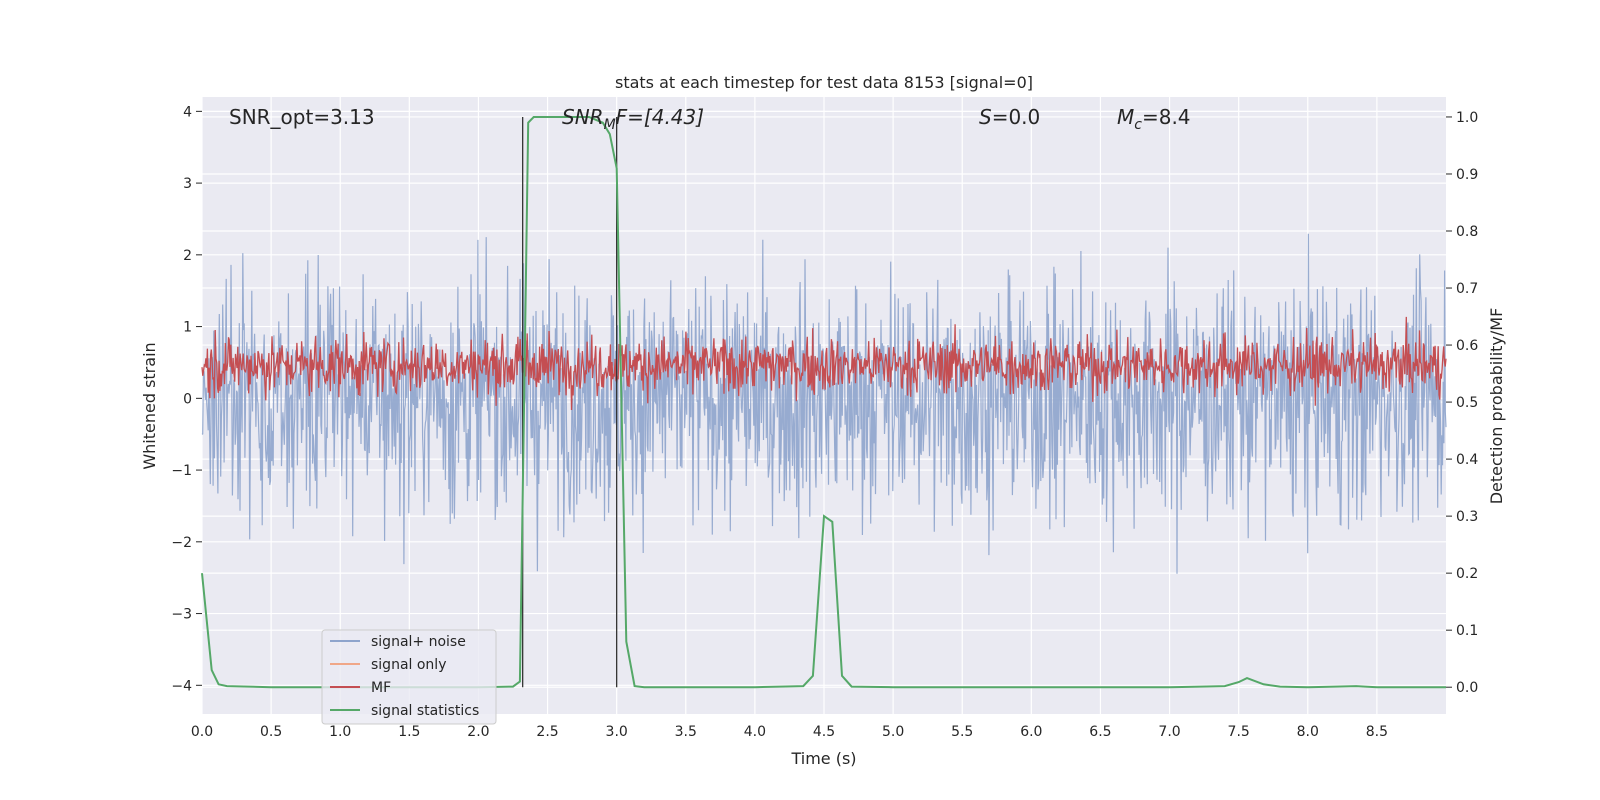  What do you see at coordinates (181, 615) in the screenshot?
I see `y-left-tick-label: −3` at bounding box center [181, 615].